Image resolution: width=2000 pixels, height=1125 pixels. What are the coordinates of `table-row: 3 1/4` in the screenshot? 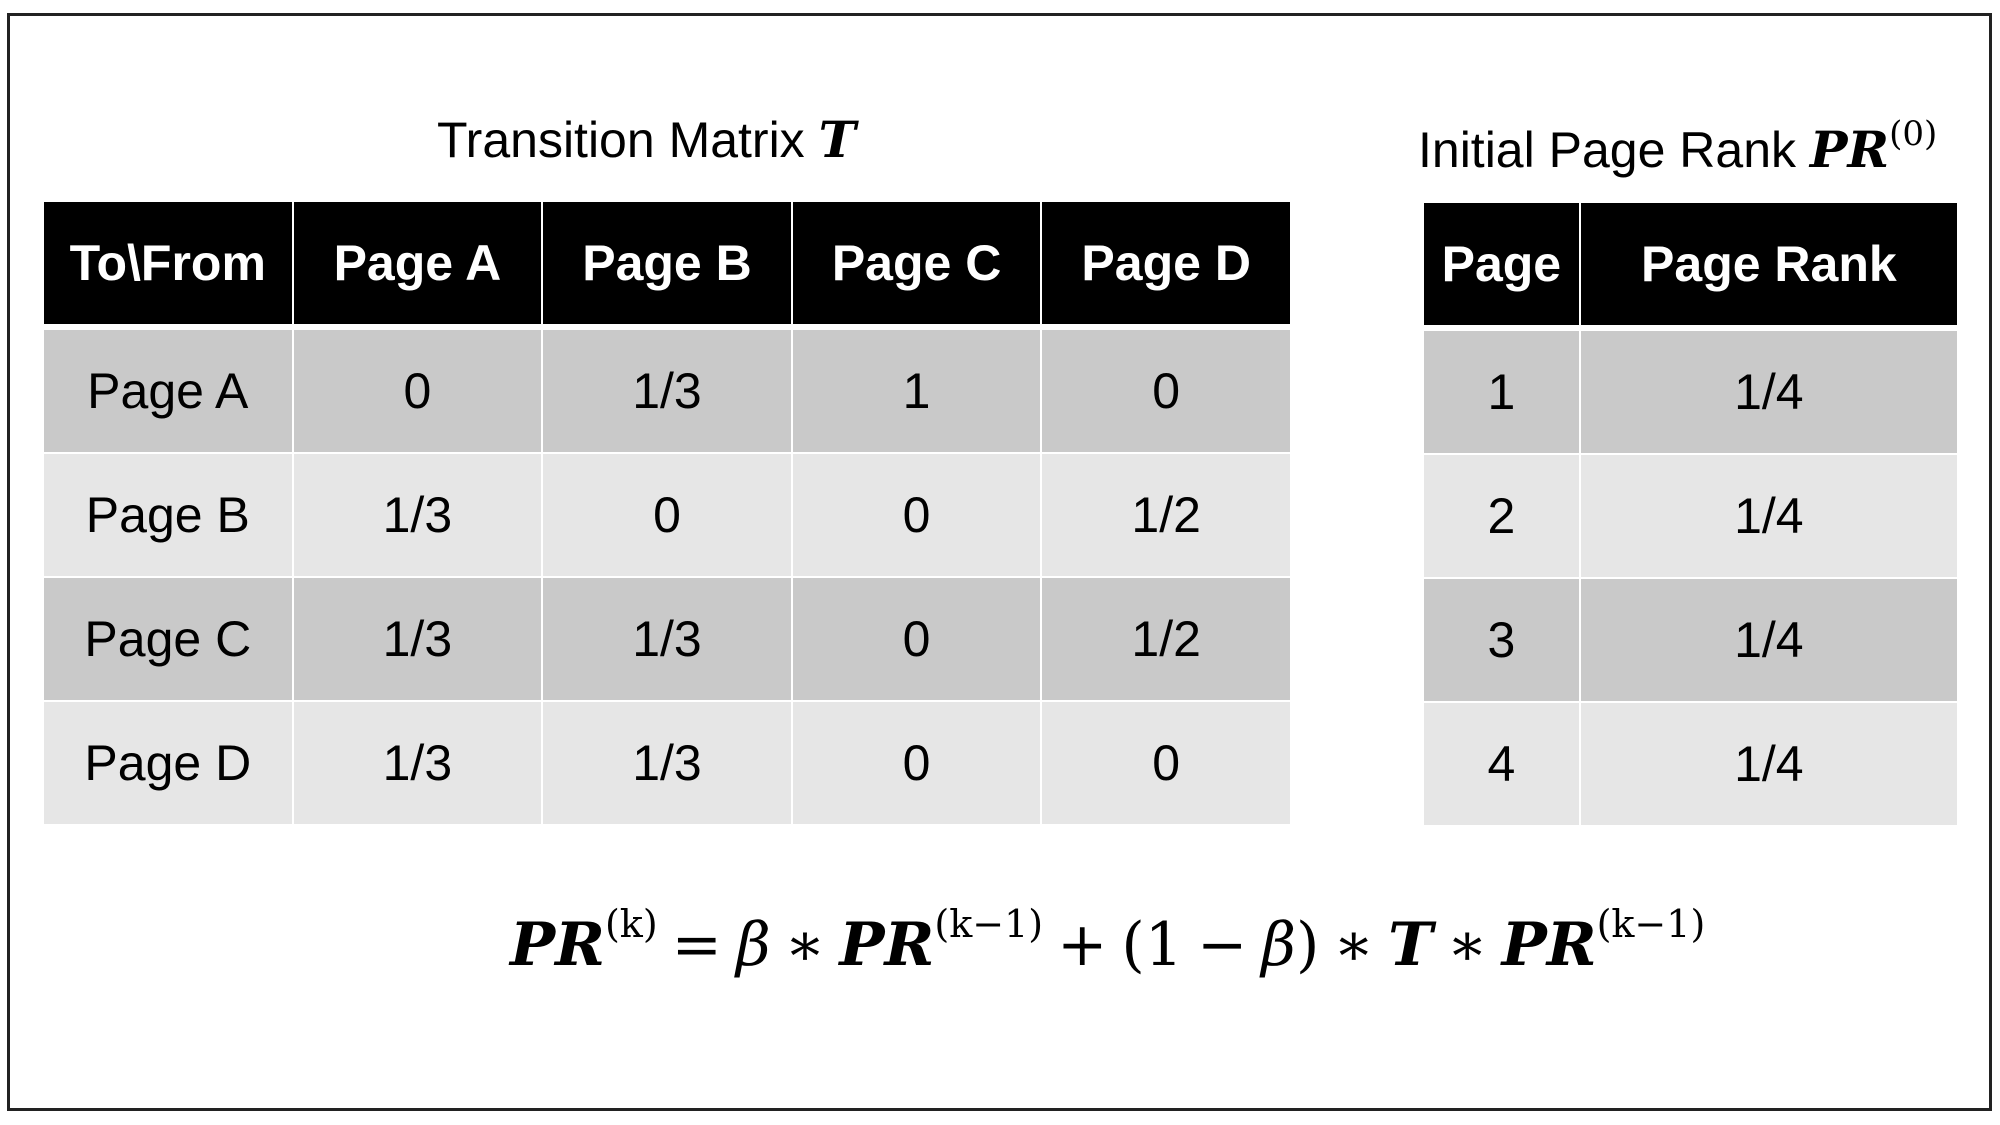 It's located at (1691, 640).